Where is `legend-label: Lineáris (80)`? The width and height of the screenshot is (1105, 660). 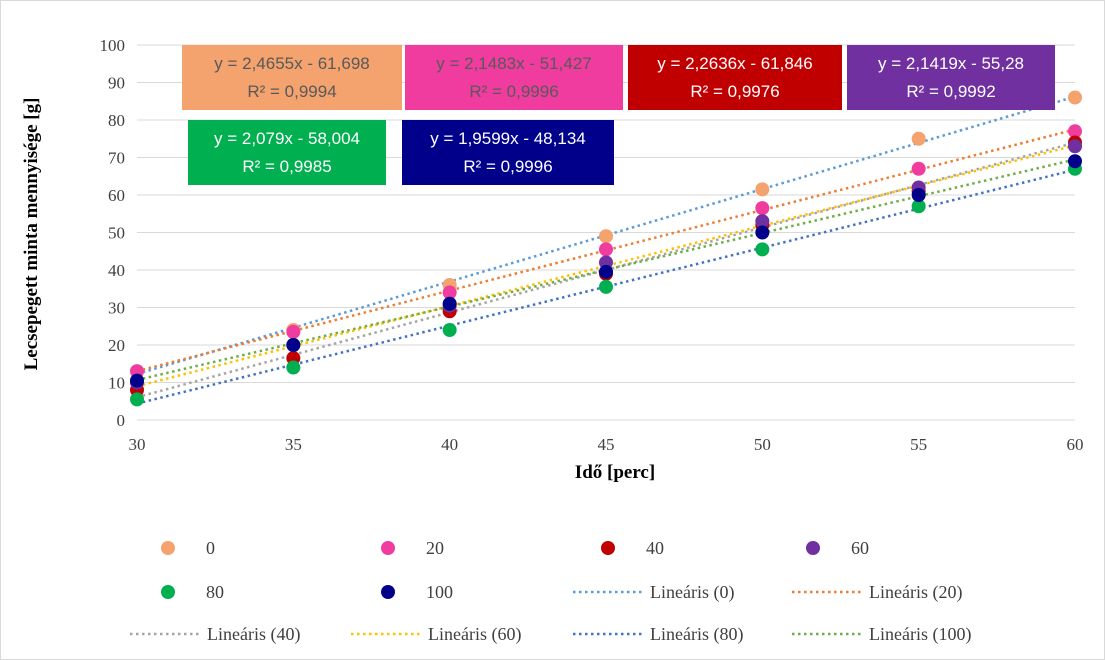 legend-label: Lineáris (80) is located at coordinates (696, 634).